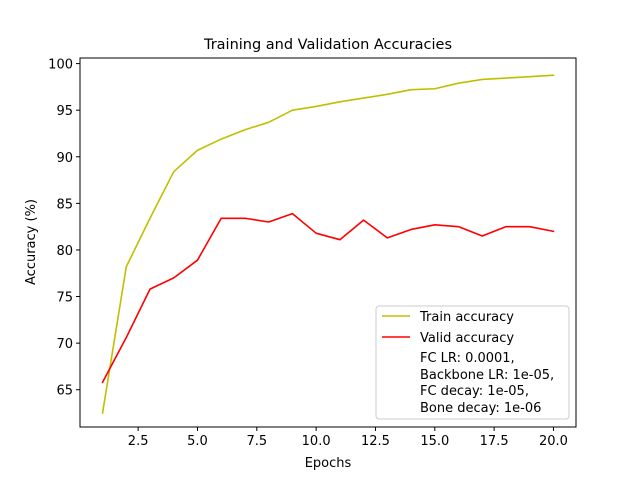  Describe the element at coordinates (64, 204) in the screenshot. I see `y-tick-label: 85` at that location.